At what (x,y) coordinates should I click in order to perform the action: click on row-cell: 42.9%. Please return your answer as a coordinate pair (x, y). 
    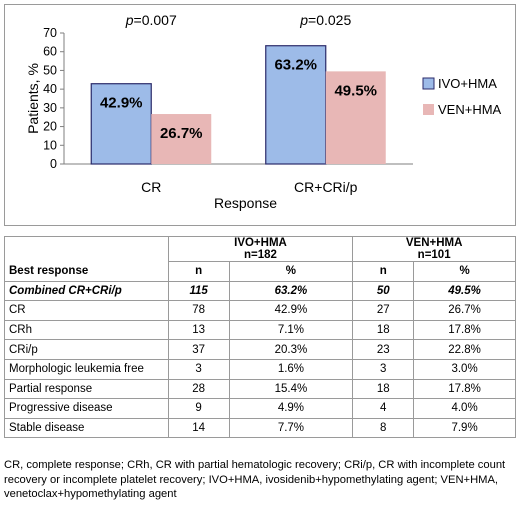
    Looking at the image, I should click on (291, 310).